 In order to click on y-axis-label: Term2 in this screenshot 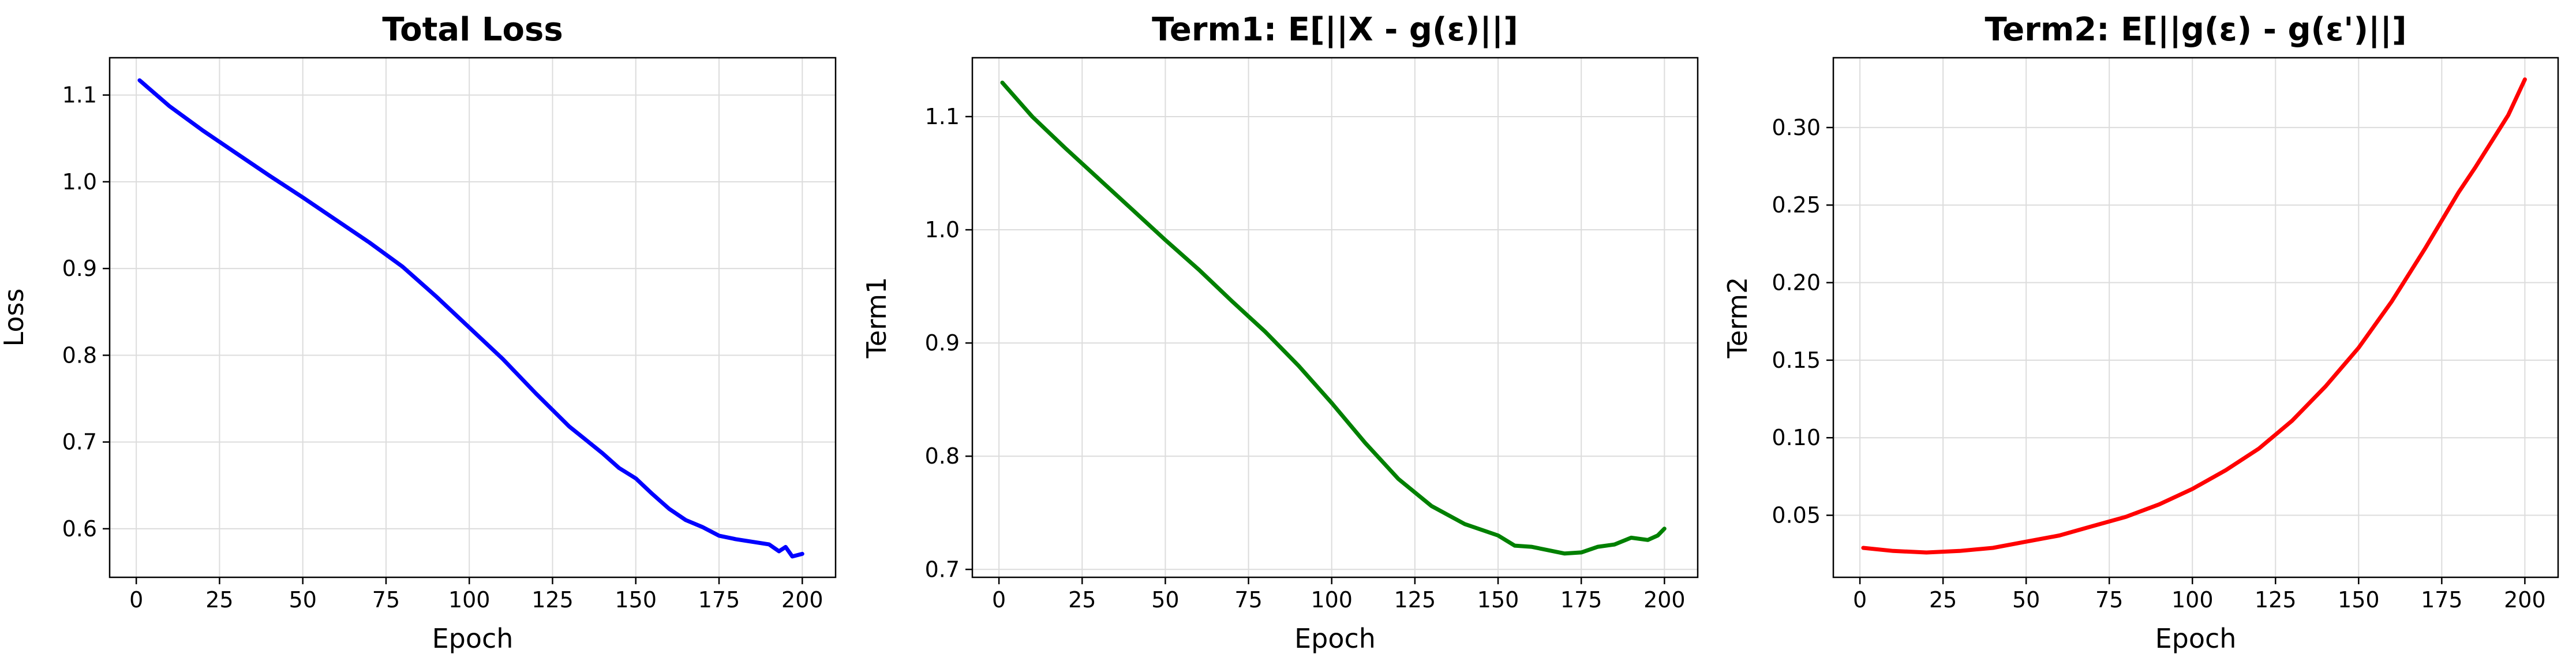, I will do `click(1738, 318)`.